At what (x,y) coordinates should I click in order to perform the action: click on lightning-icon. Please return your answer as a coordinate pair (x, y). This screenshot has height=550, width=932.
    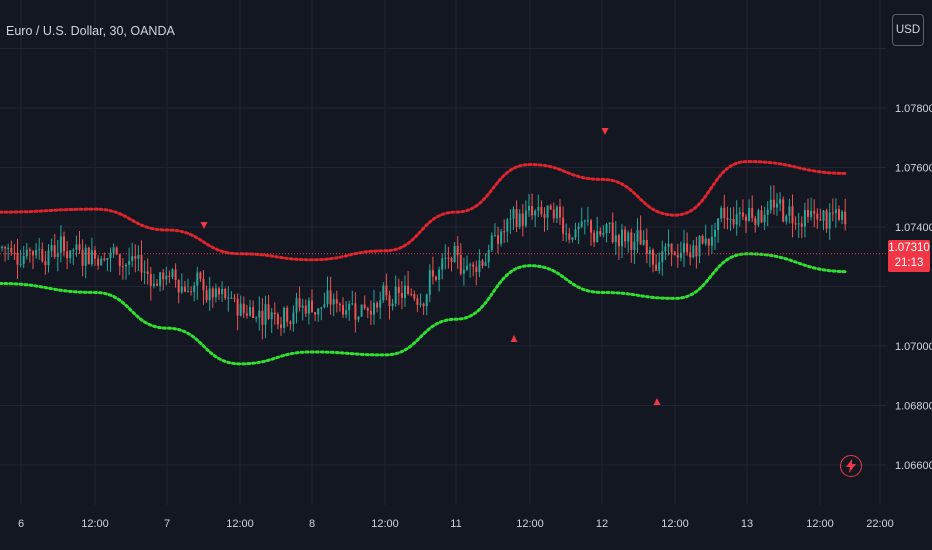
    Looking at the image, I should click on (851, 466).